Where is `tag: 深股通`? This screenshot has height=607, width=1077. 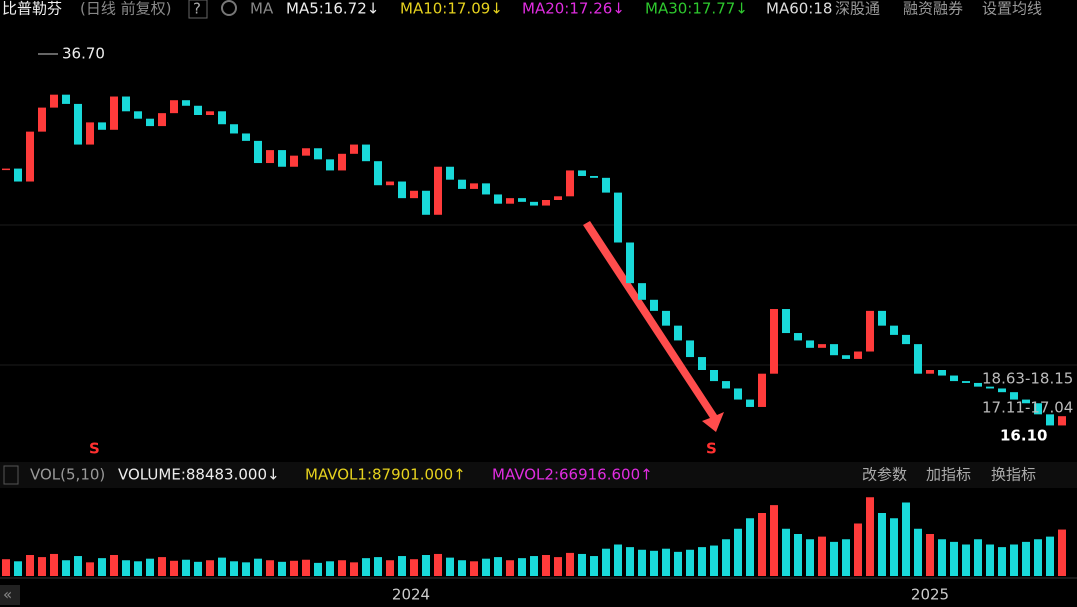 tag: 深股通 is located at coordinates (857, 9).